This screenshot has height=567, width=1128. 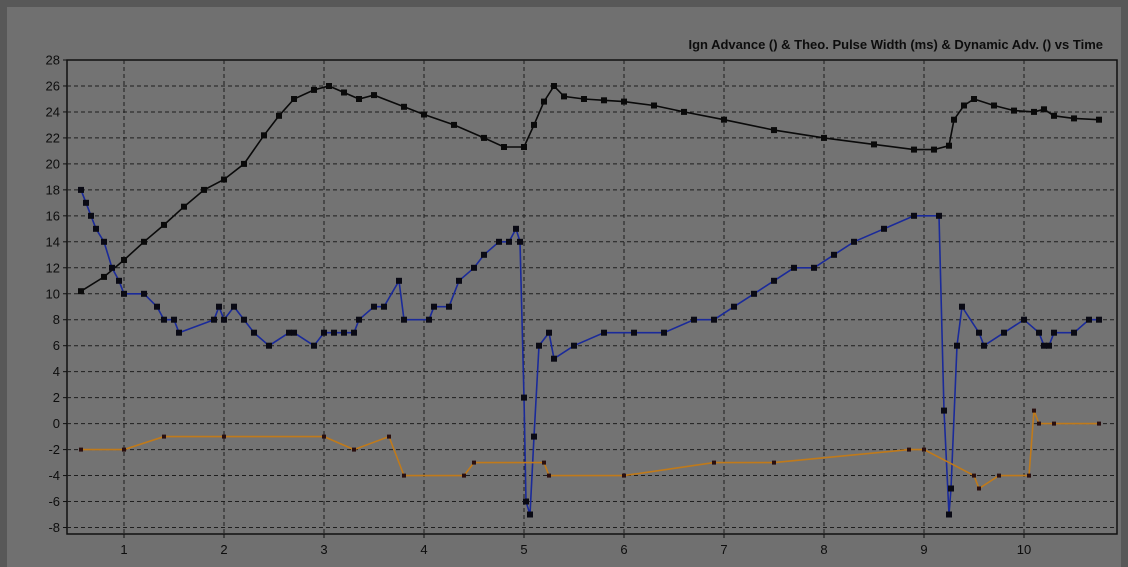 I want to click on y-tick-label: 10, so click(x=53, y=293).